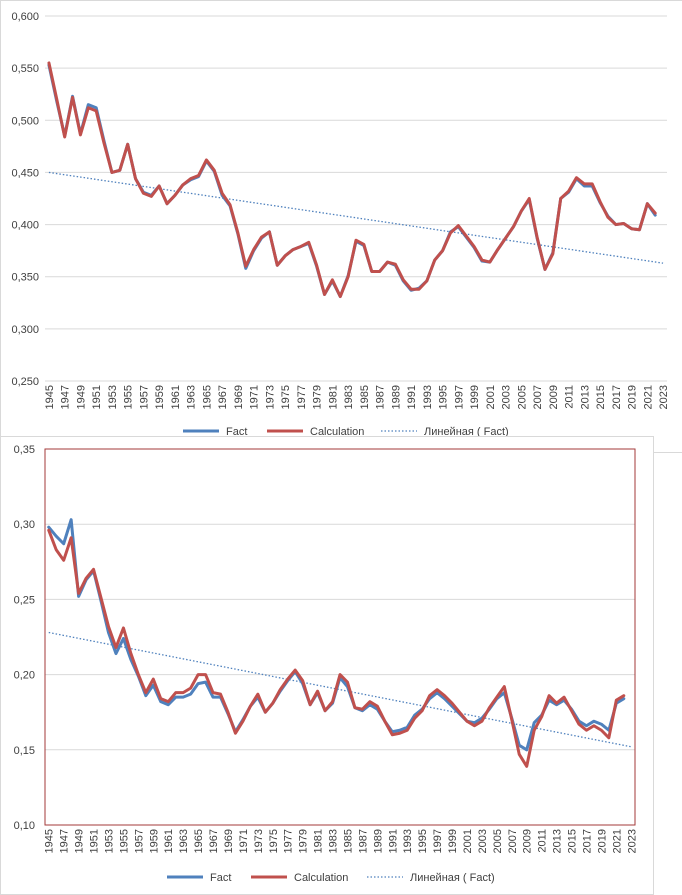  What do you see at coordinates (97, 397) in the screenshot?
I see `top-x-tick-label: 1951` at bounding box center [97, 397].